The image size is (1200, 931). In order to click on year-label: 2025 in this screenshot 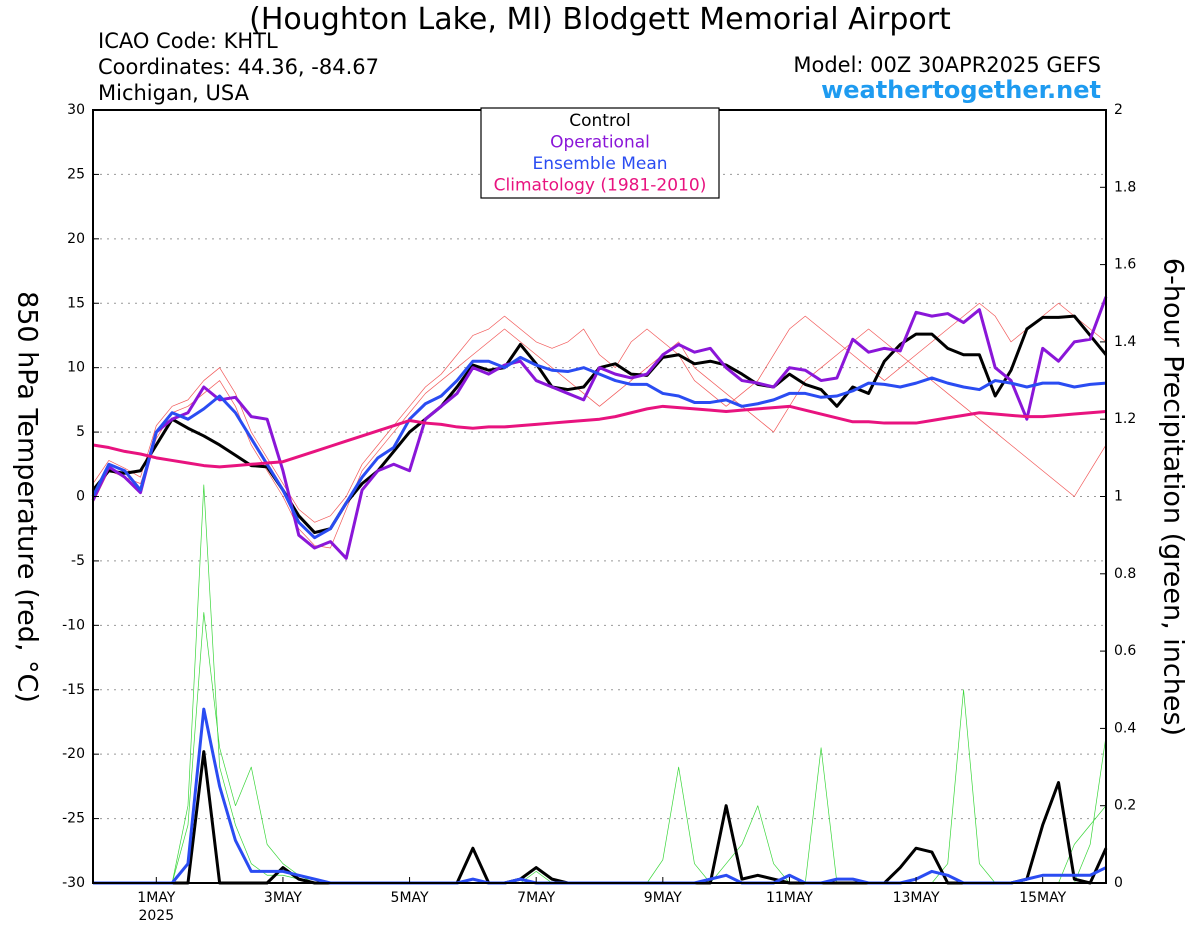, I will do `click(156, 916)`.